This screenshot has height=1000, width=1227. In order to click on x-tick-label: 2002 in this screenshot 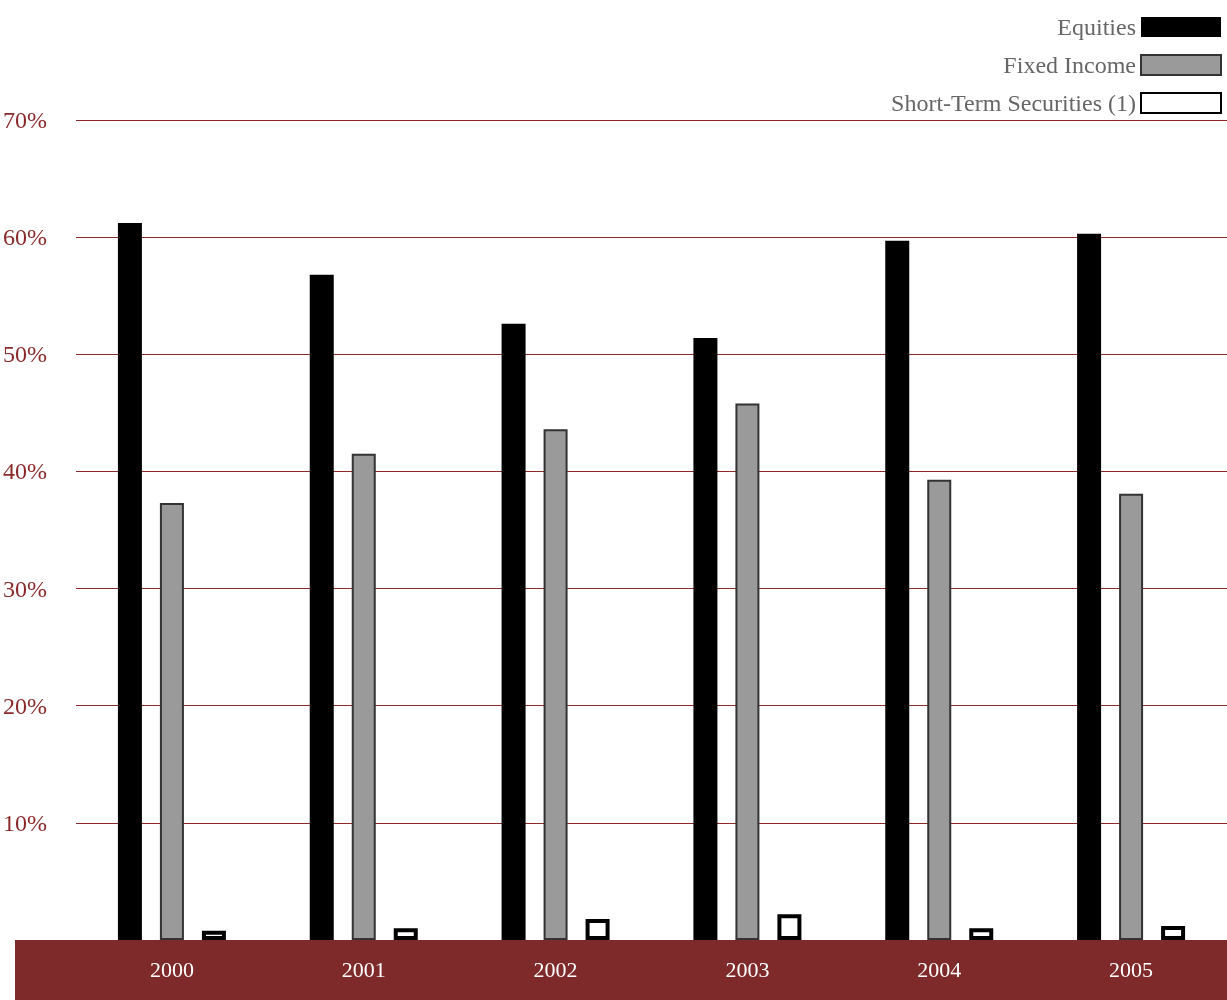, I will do `click(555, 969)`.